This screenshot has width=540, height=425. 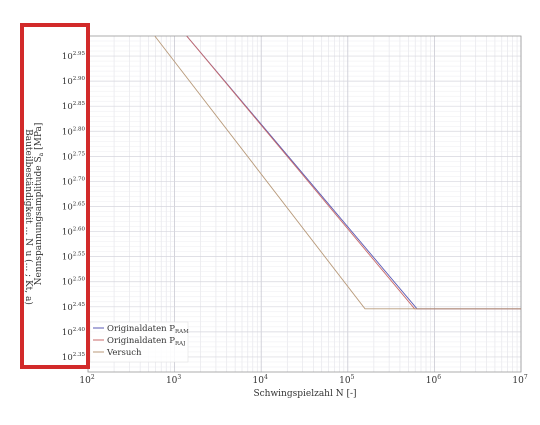 What do you see at coordinates (41, 154) in the screenshot?
I see `y-axis-label-sub: a` at bounding box center [41, 154].